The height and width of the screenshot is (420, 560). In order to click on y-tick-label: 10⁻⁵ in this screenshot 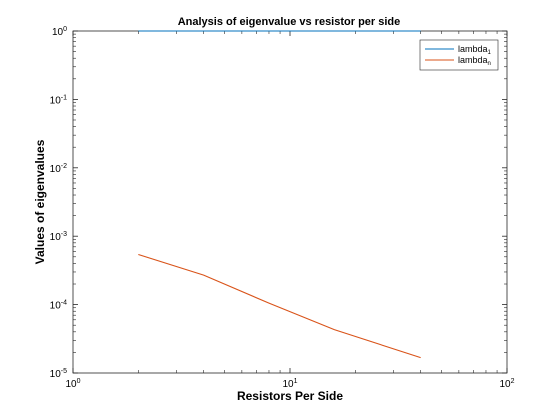, I will do `click(58, 374)`.